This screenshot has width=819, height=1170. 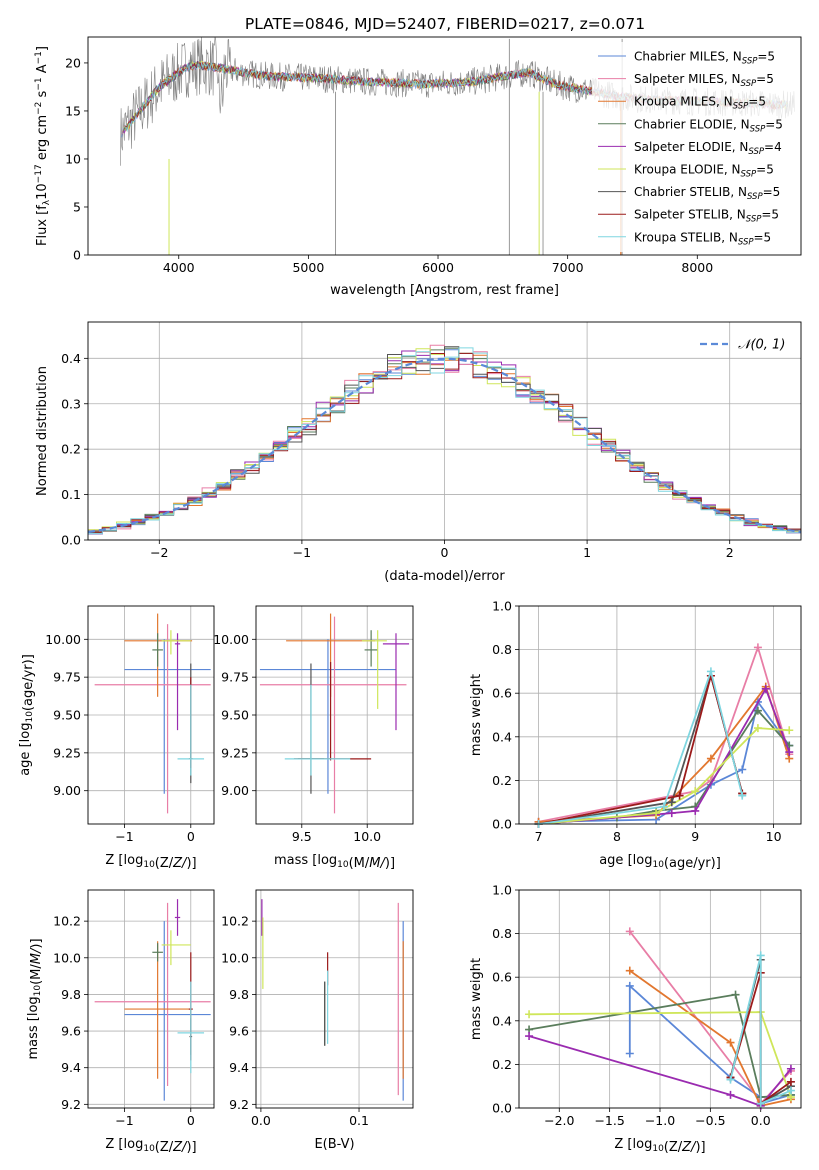 What do you see at coordinates (71, 403) in the screenshot?
I see `y-tick-label: 0.3` at bounding box center [71, 403].